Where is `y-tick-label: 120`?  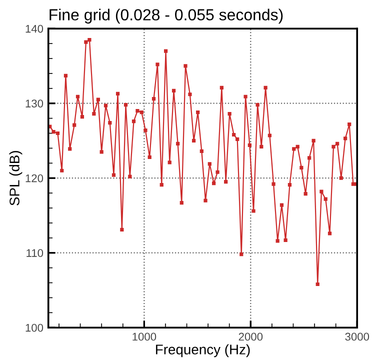
y-tick-label: 120 is located at coordinates (35, 178).